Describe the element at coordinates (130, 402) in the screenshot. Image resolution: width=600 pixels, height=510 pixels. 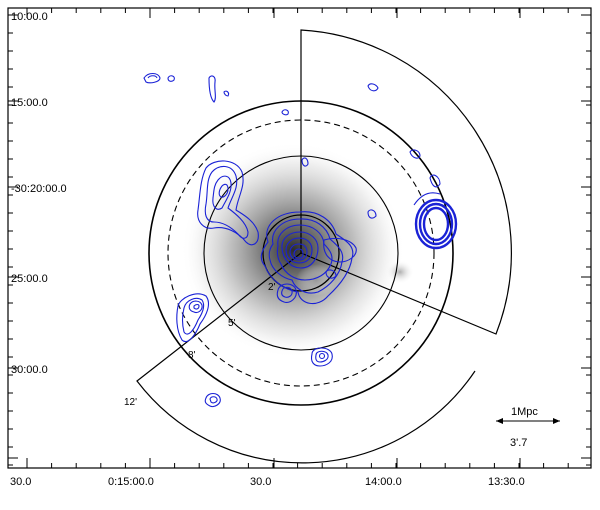
I see `ring-label-12: 12'` at that location.